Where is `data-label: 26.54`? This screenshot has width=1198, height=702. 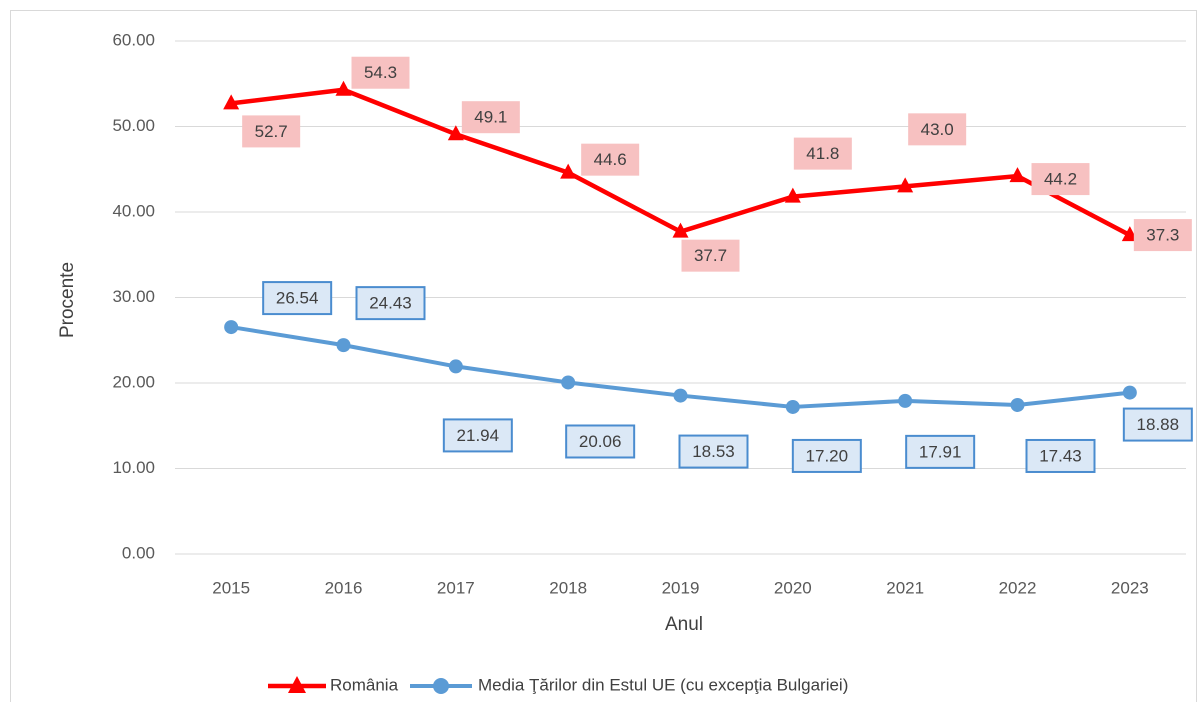
data-label: 26.54 is located at coordinates (297, 298).